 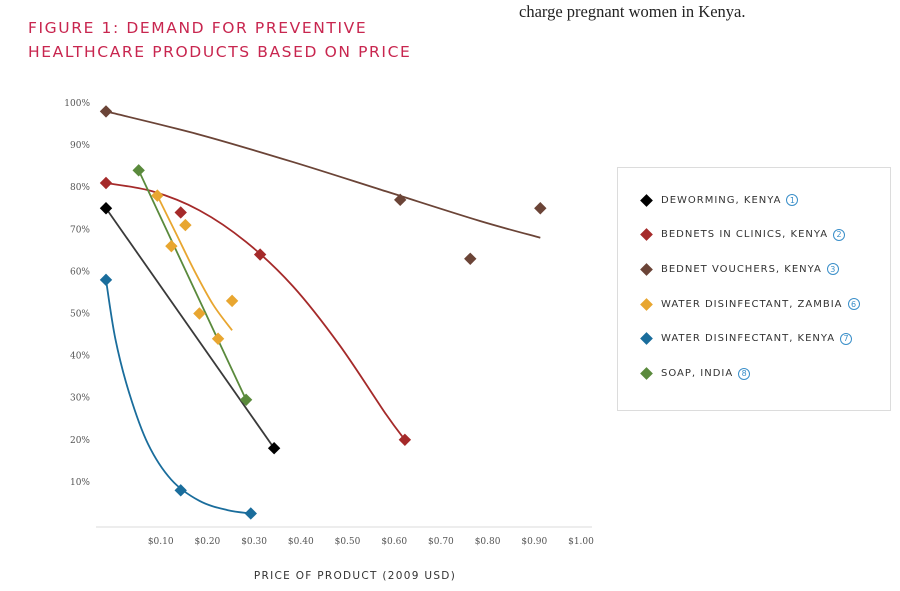 I want to click on legend-label: BEDNETS IN CLINICS, KENYA, so click(x=745, y=235).